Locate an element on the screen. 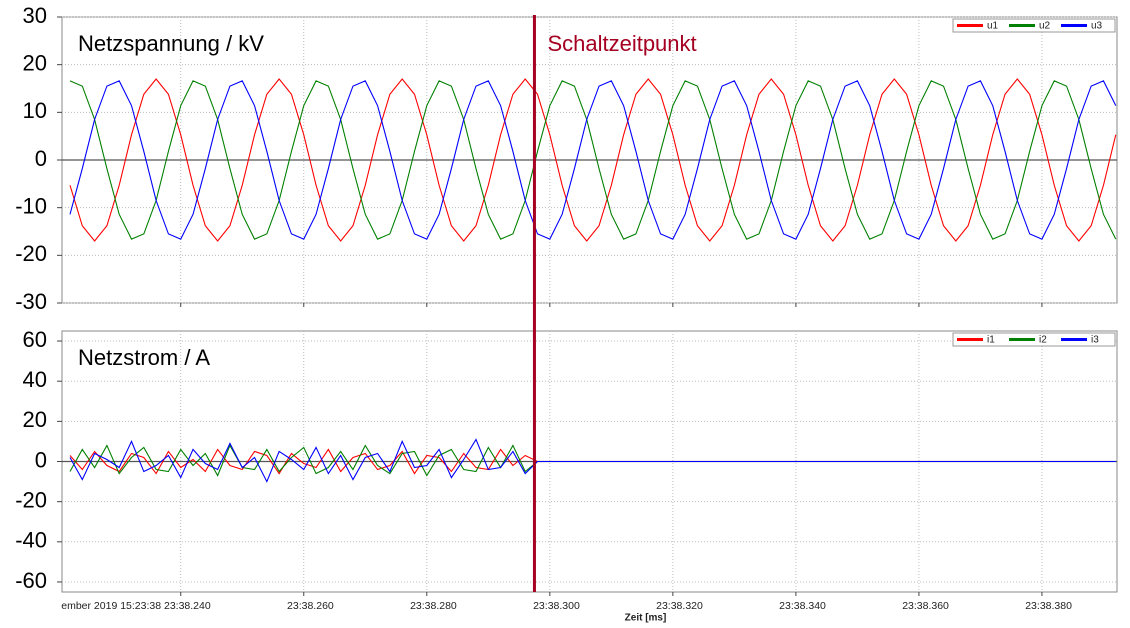  y-tick-label: -40 is located at coordinates (31, 540).